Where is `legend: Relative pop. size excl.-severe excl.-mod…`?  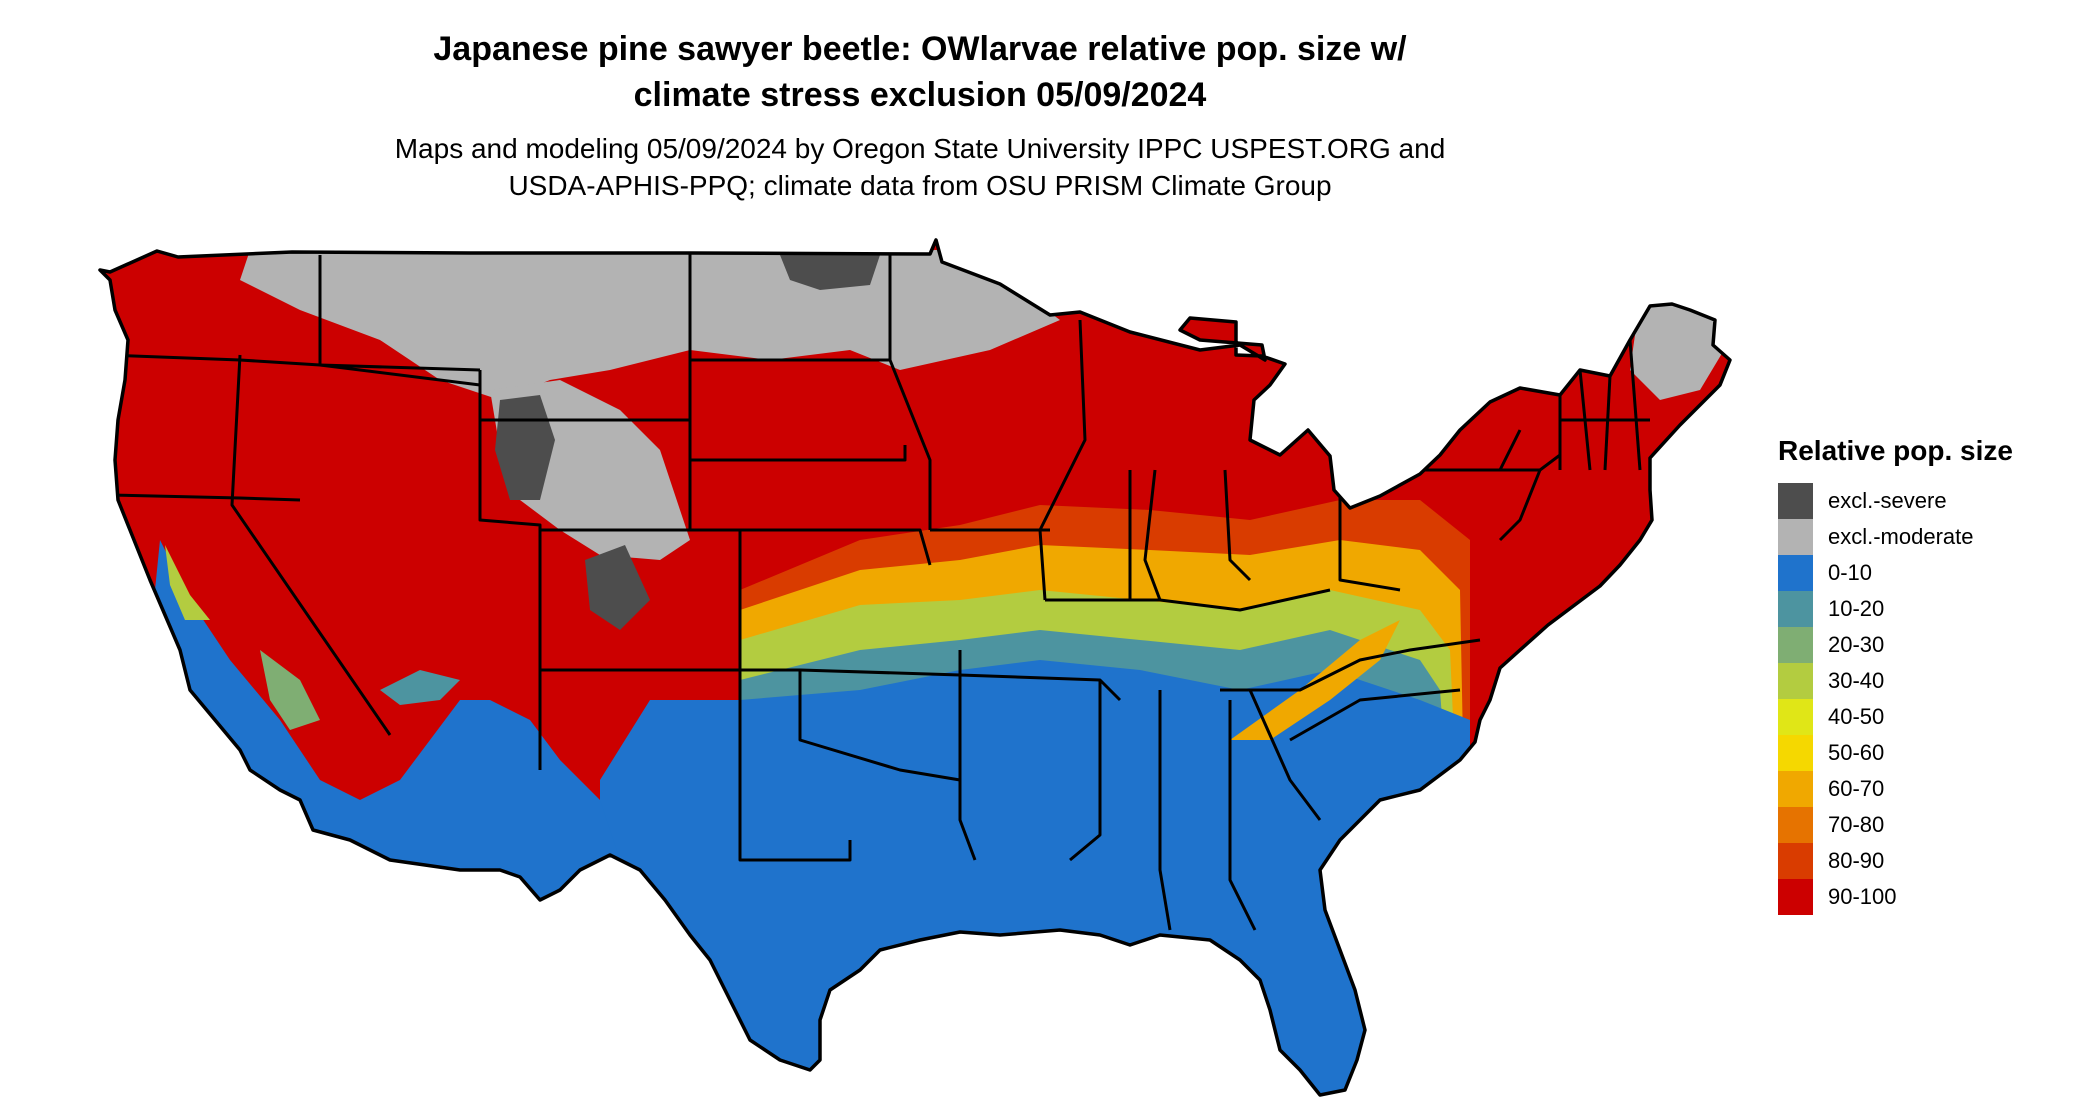 legend: Relative pop. size excl.-severe excl.-mod… is located at coordinates (1895, 674).